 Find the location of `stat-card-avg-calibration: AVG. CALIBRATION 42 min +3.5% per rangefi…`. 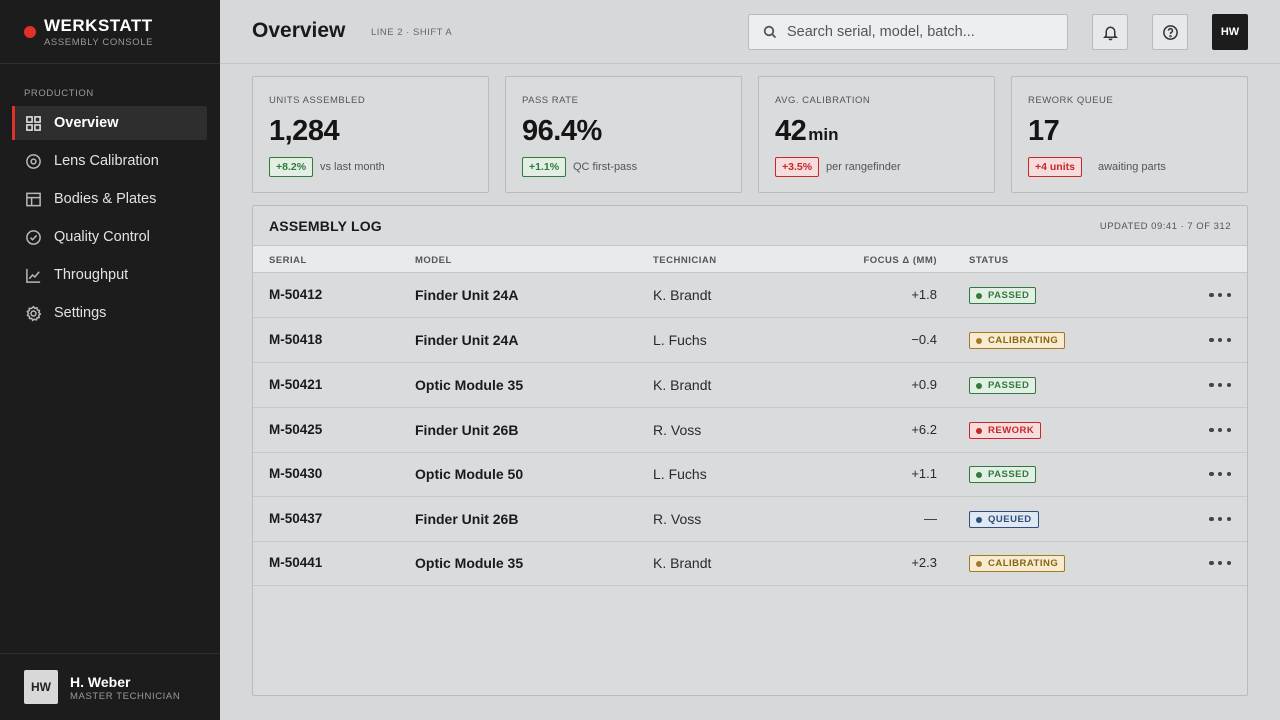

stat-card-avg-calibration: AVG. CALIBRATION 42 min +3.5% per rangefi… is located at coordinates (876, 134).